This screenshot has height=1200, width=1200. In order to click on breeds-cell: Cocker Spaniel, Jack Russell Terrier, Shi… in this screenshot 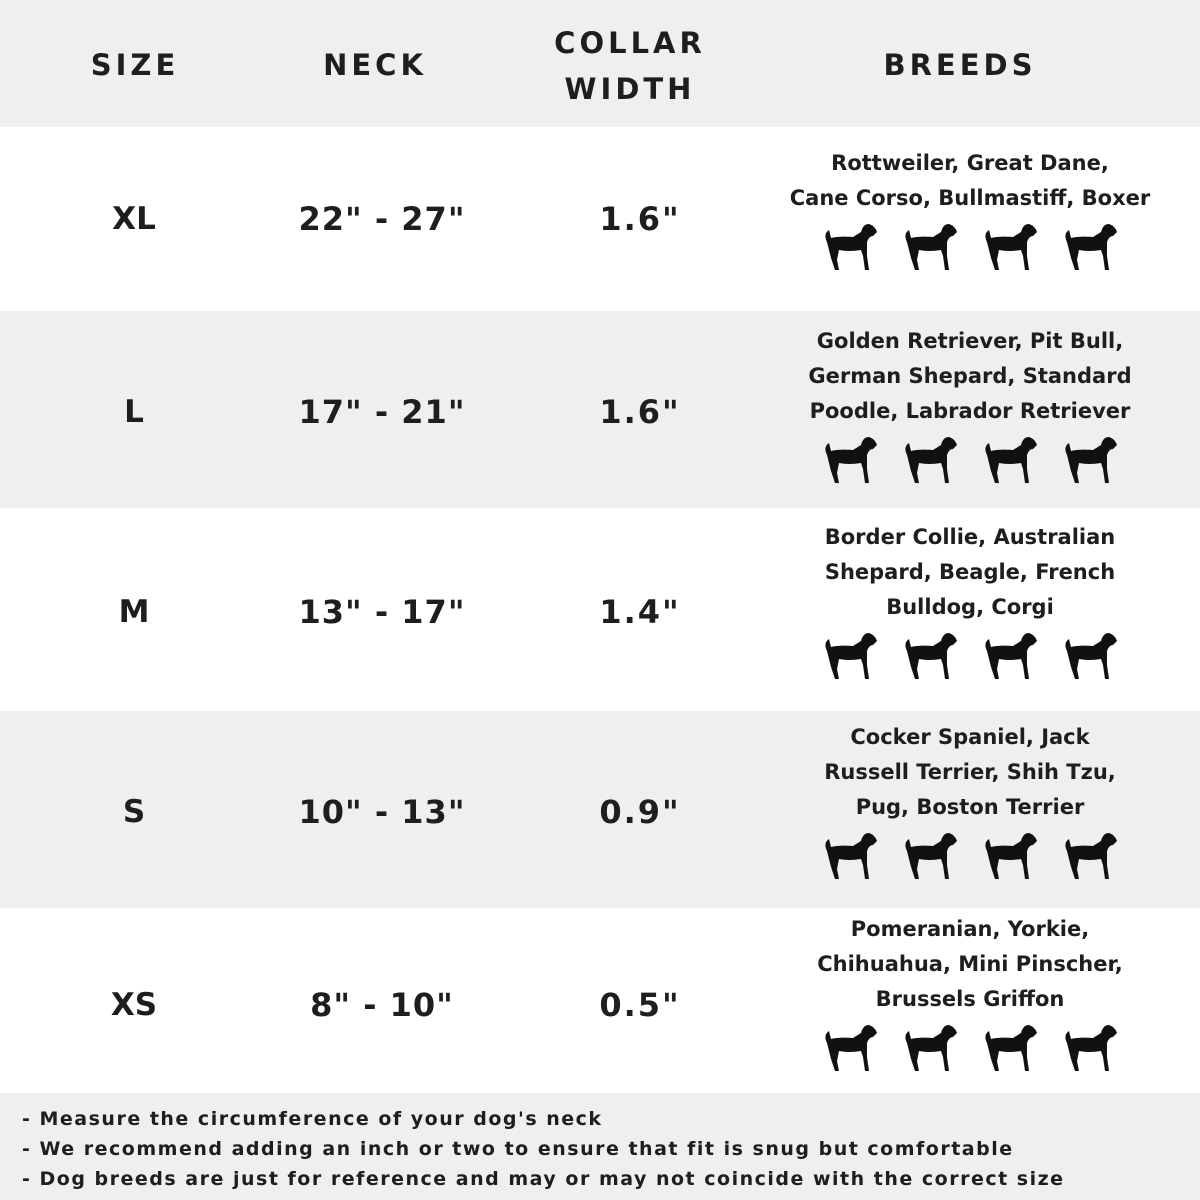, I will do `click(970, 802)`.